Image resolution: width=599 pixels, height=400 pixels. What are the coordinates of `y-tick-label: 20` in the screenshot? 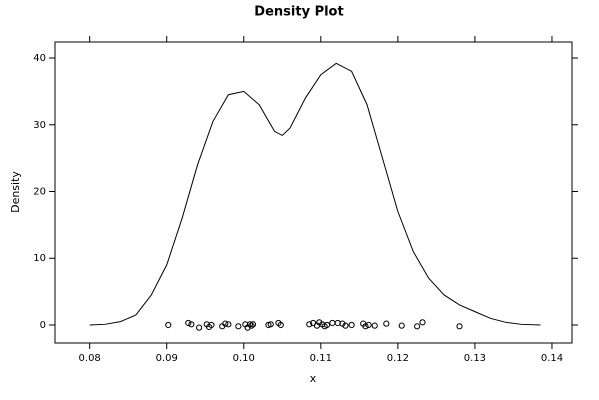 It's located at (39, 191).